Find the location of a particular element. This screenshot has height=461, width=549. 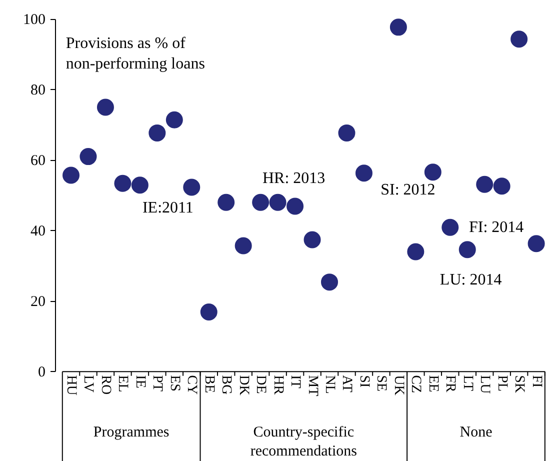

annotation: IE:2011 is located at coordinates (168, 208).